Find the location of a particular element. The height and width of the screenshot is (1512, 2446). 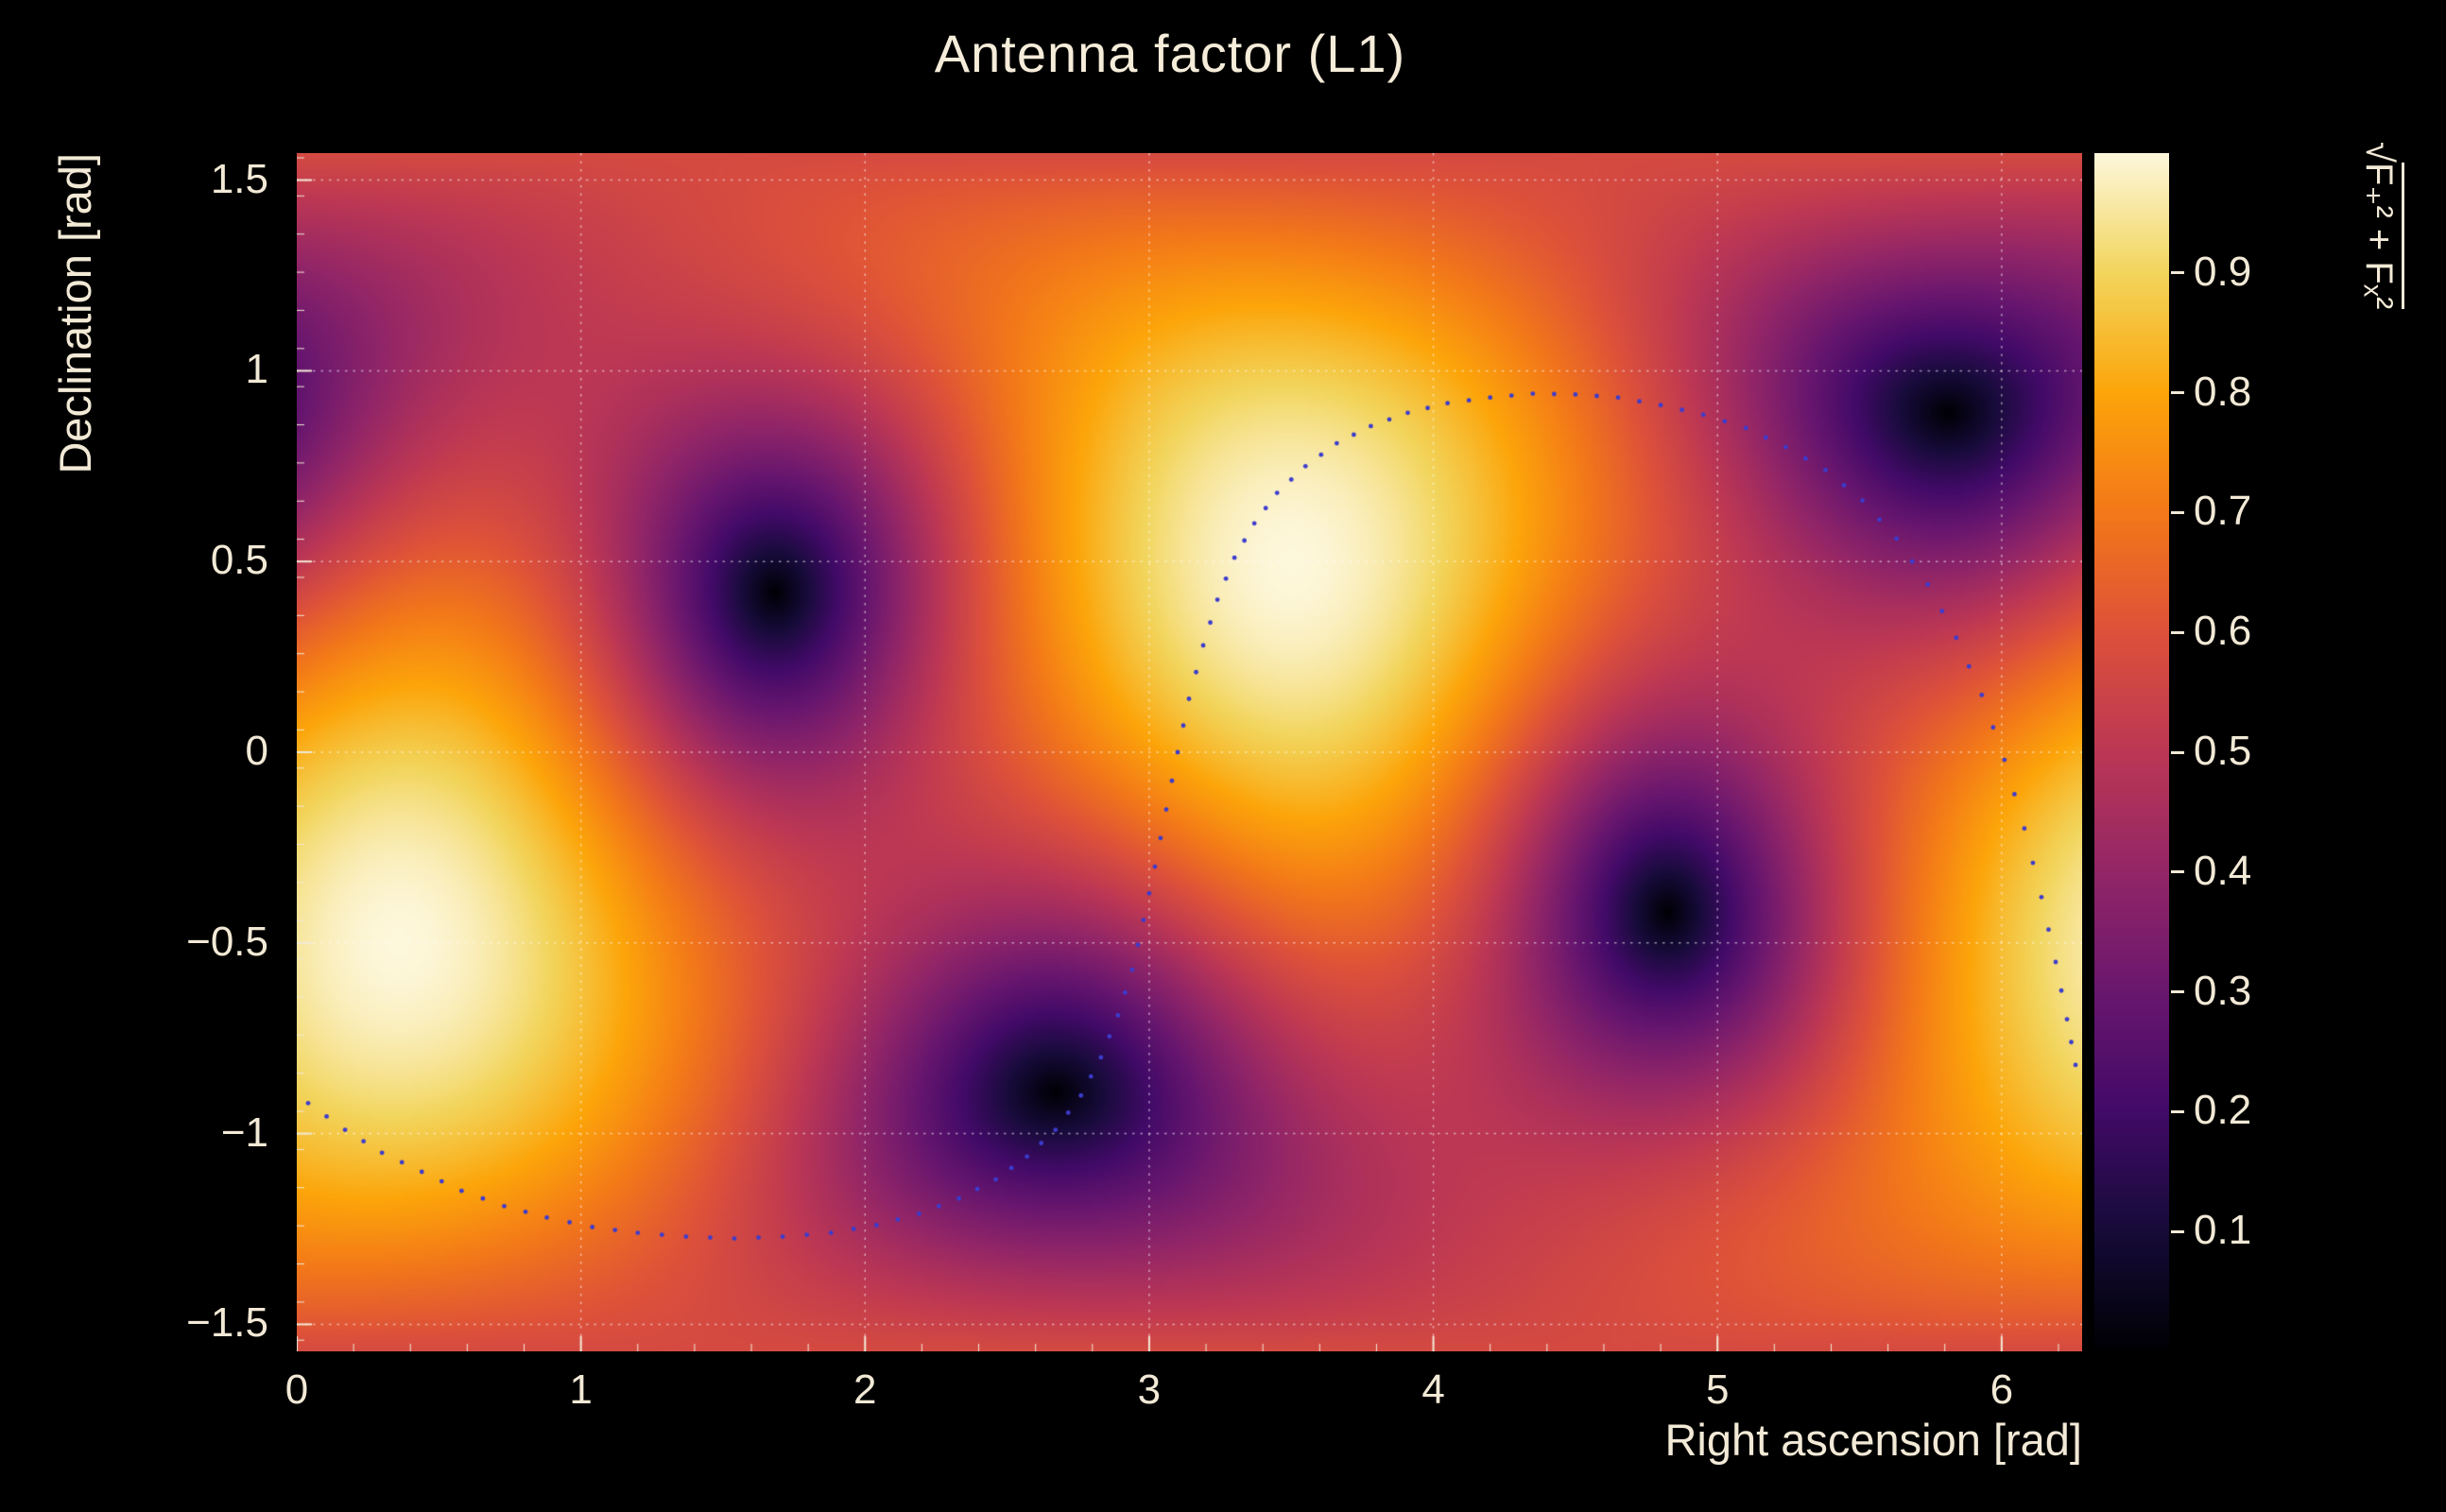

colorbar-tick-label: 0.3 is located at coordinates (2223, 990).